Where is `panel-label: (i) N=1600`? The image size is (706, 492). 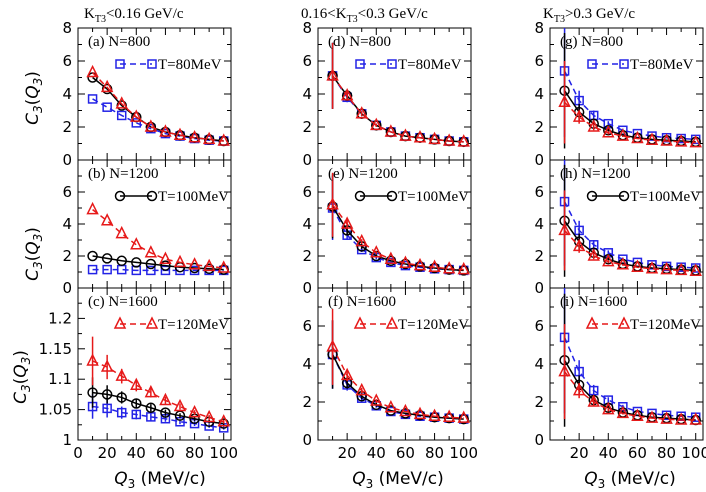
panel-label: (i) N=1600 is located at coordinates (593, 302).